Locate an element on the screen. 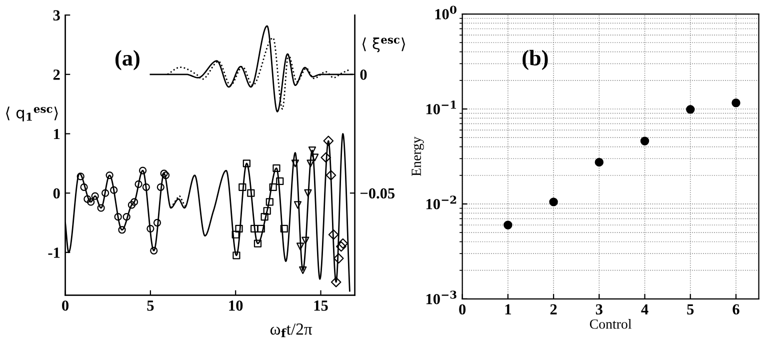  annotation: (a) is located at coordinates (127, 60).